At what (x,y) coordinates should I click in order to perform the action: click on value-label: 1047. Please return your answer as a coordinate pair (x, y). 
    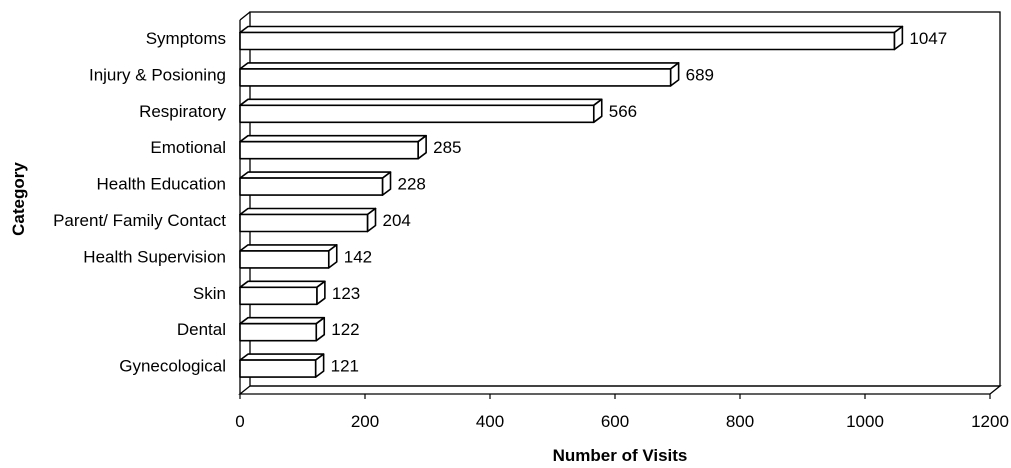
    Looking at the image, I should click on (928, 38).